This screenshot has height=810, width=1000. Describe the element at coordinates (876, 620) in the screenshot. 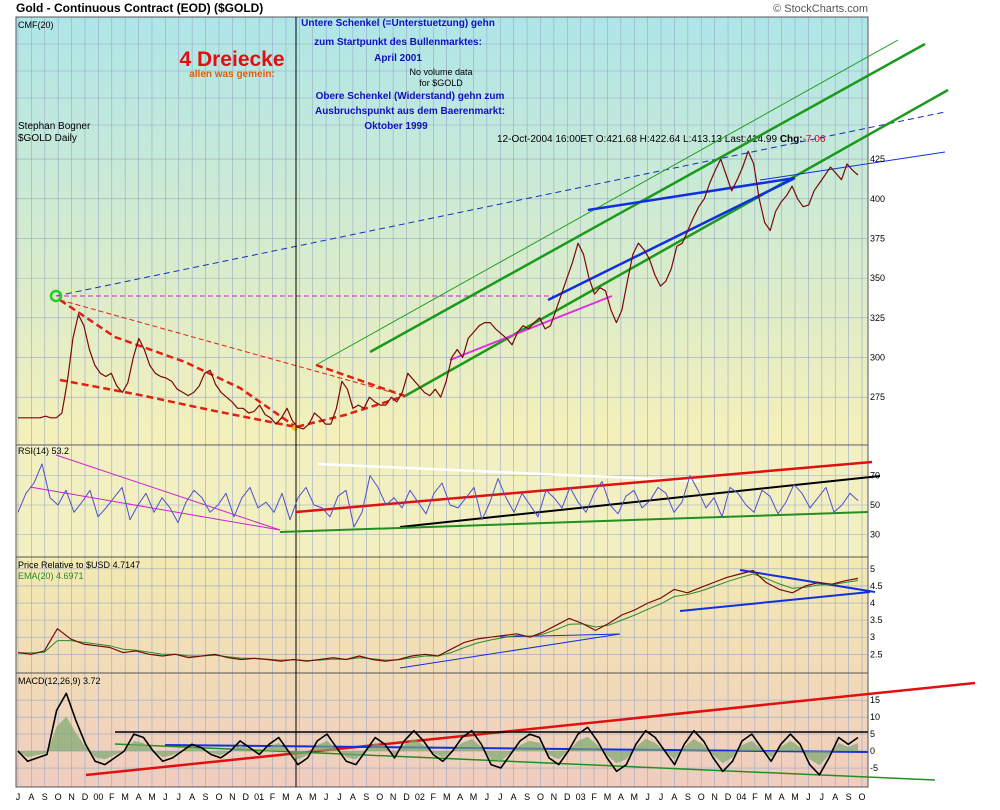

I see `y-tick-label: 3.5` at that location.